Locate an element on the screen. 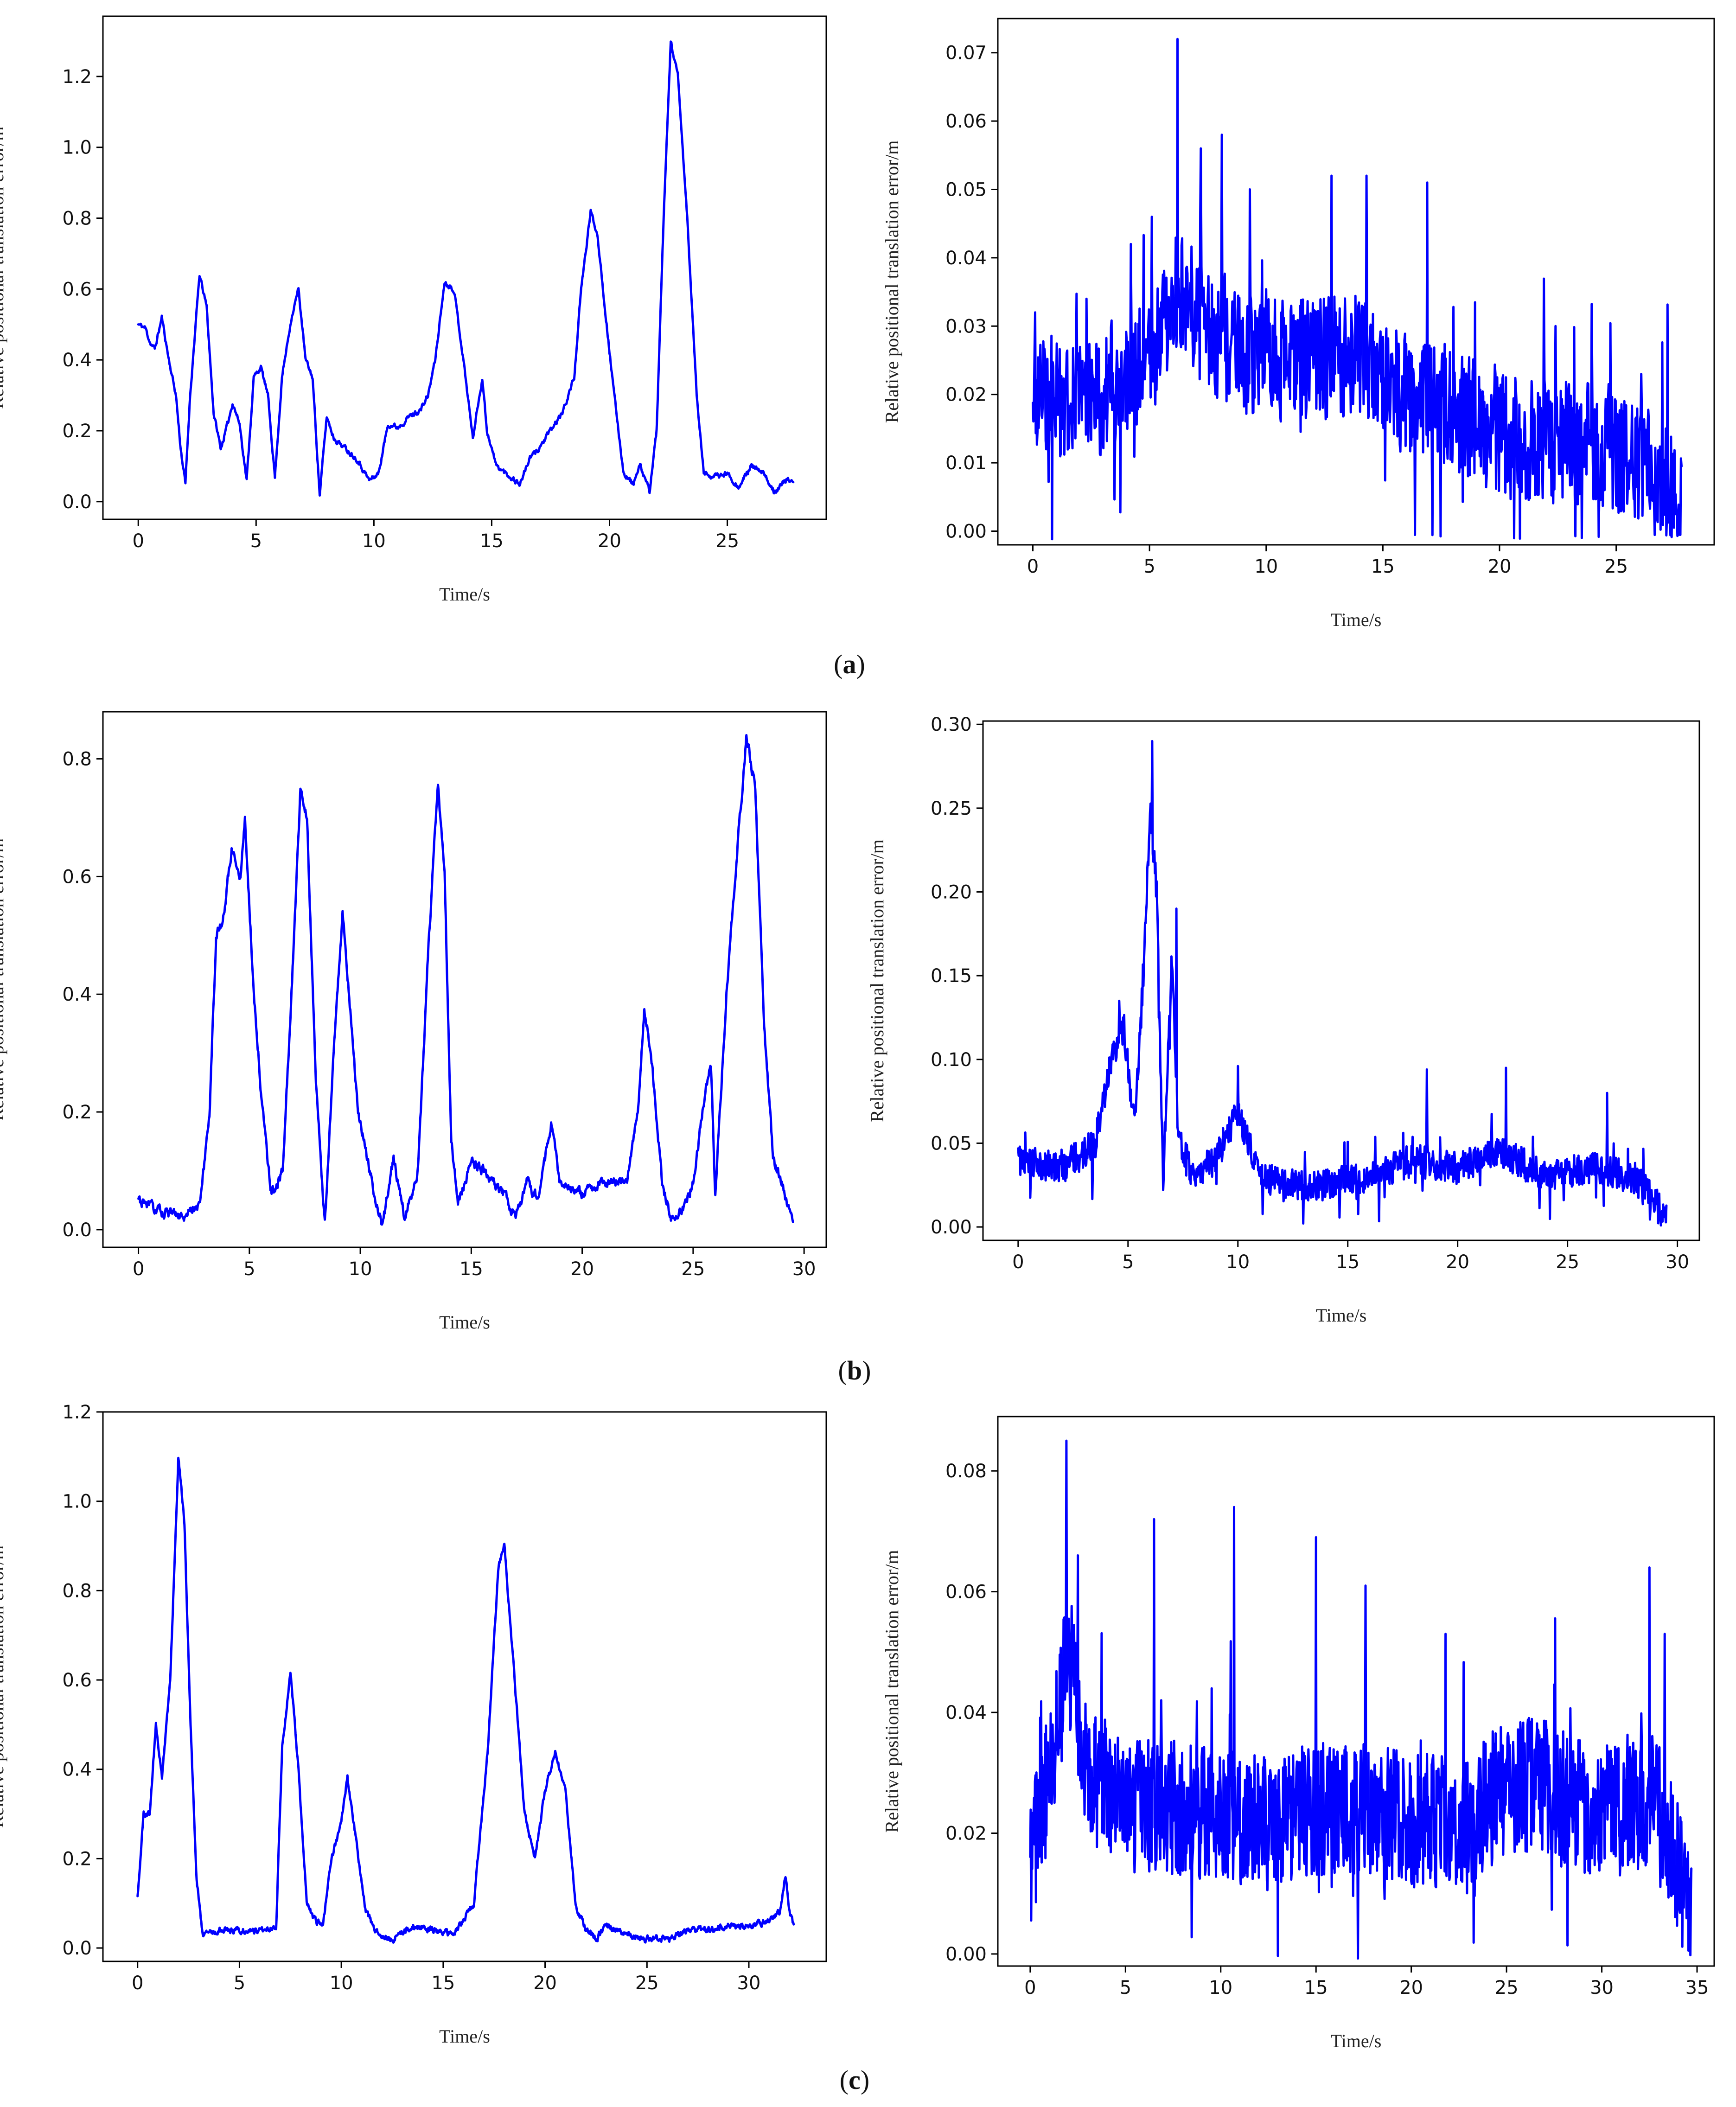 The height and width of the screenshot is (2107, 1736). axis-ticks: 0 5 10 15 20 25 30 0.0 0.2 0.4 0.6 0.8 is located at coordinates (439, 1014).